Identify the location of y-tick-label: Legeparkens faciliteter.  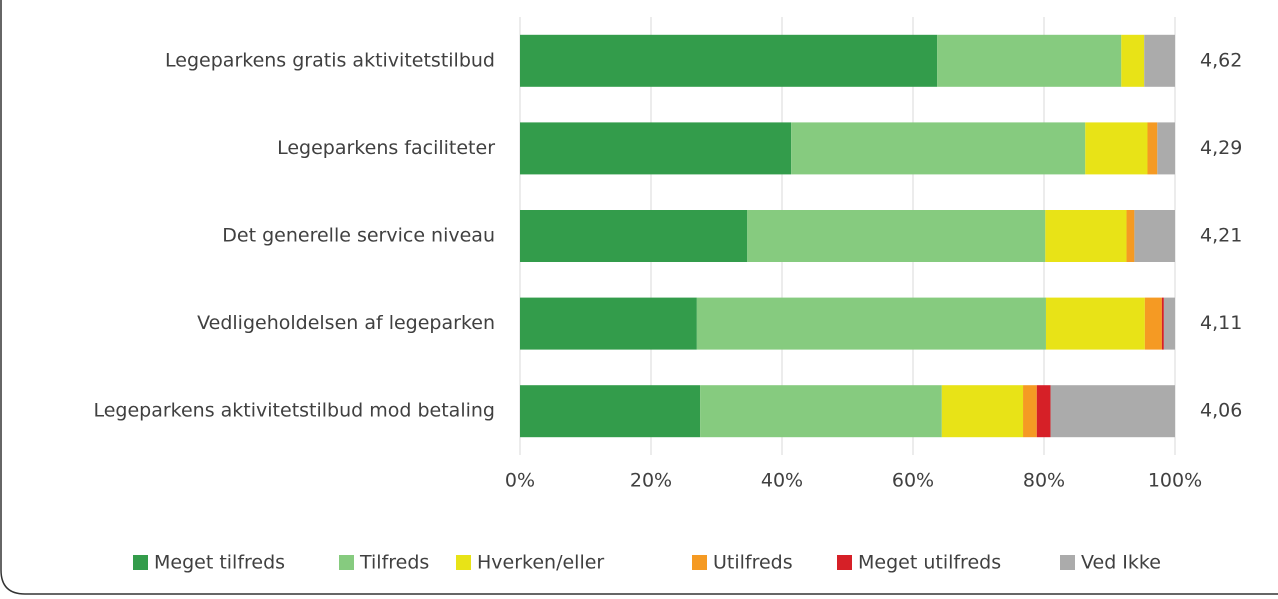
(386, 148).